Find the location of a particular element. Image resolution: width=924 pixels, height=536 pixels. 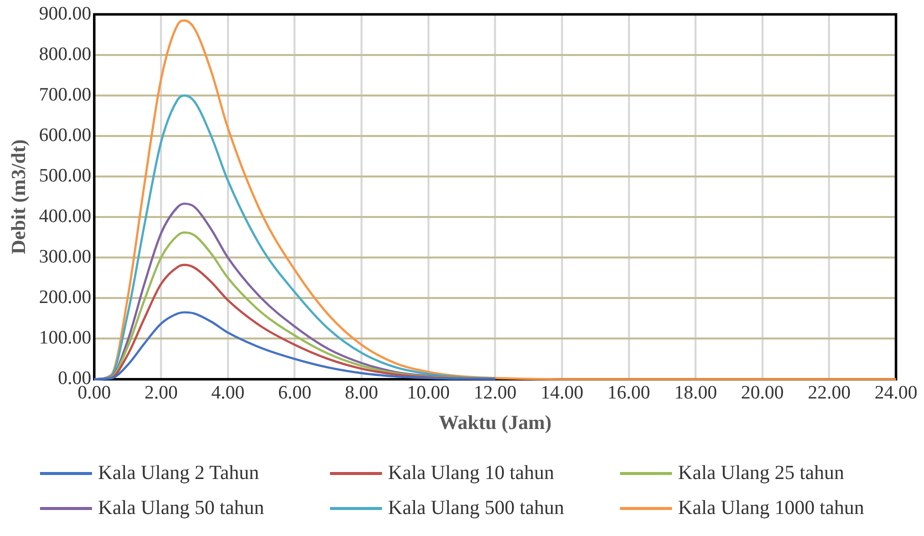

x-axis-title: Waktu (Jam) is located at coordinates (495, 423).